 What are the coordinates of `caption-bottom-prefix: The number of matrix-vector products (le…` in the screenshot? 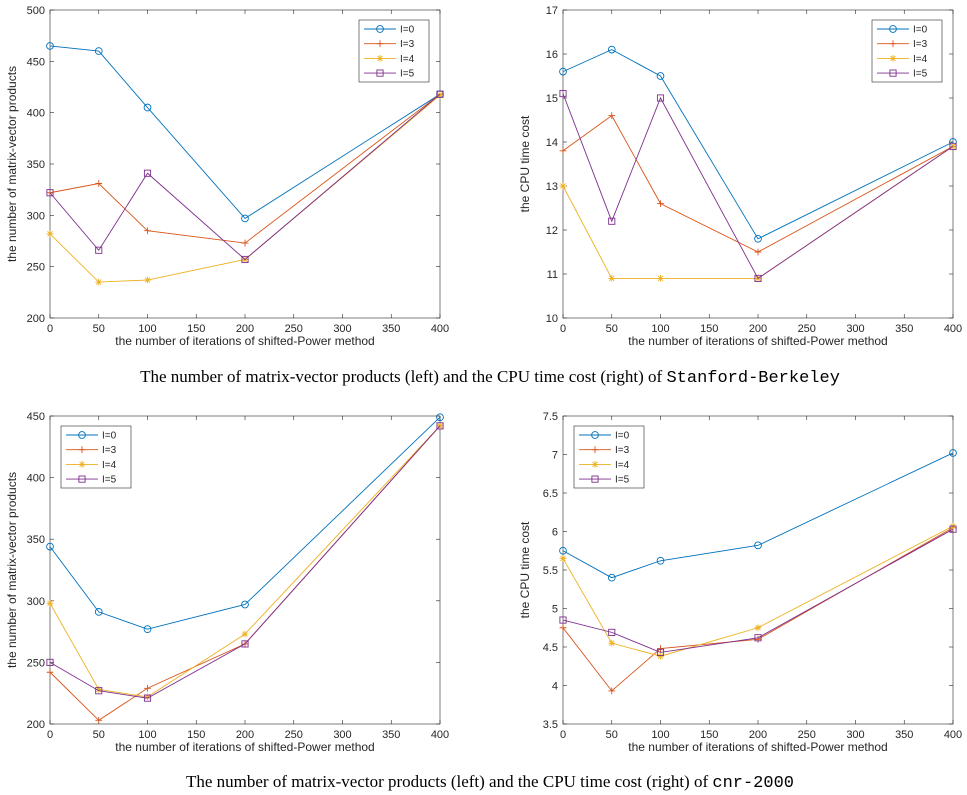 It's located at (449, 781).